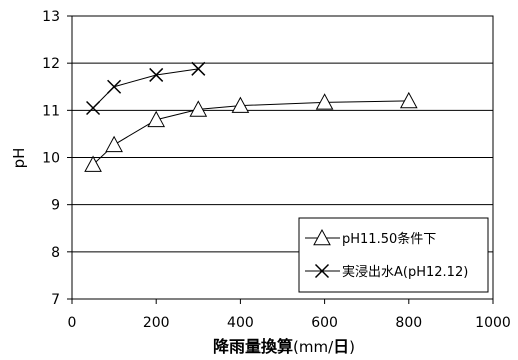 The height and width of the screenshot is (360, 518). What do you see at coordinates (253, 346) in the screenshot?
I see `x-axis-title-main: 降雨量換算` at bounding box center [253, 346].